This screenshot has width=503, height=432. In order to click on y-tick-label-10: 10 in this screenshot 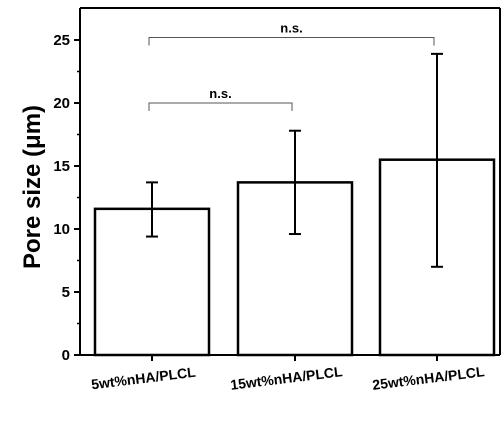, I will do `click(61, 229)`.